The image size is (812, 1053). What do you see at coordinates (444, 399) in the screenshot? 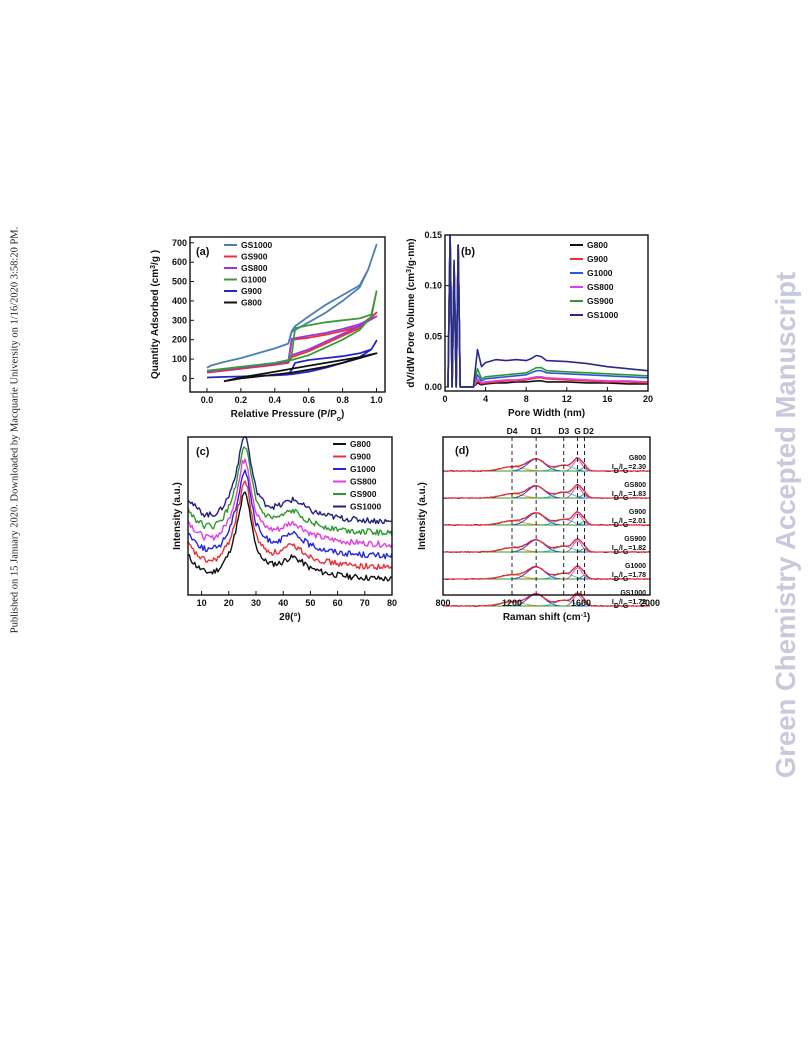
I see `panel-b-xtick-label: 0` at bounding box center [444, 399].